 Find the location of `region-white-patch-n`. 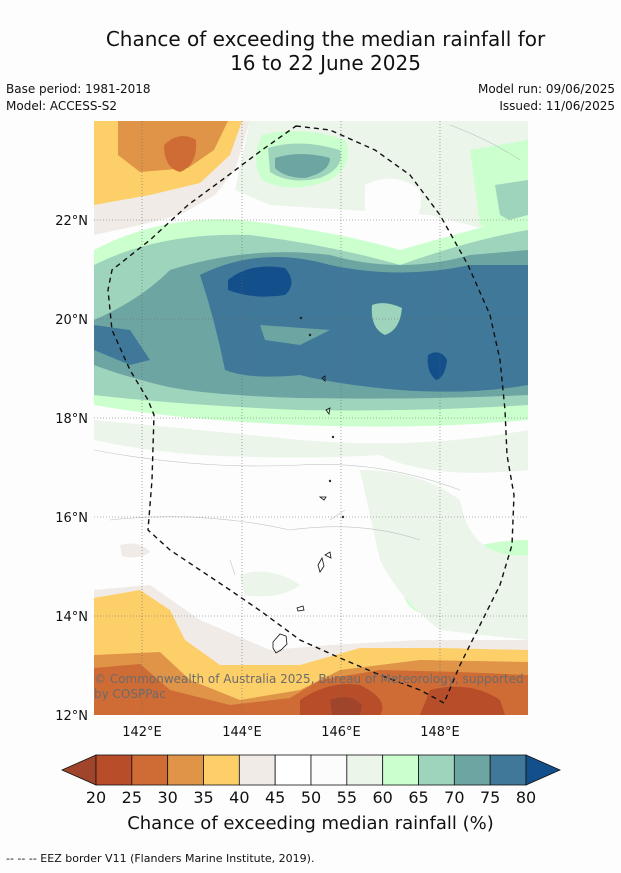

region-white-patch-n is located at coordinates (393, 209).